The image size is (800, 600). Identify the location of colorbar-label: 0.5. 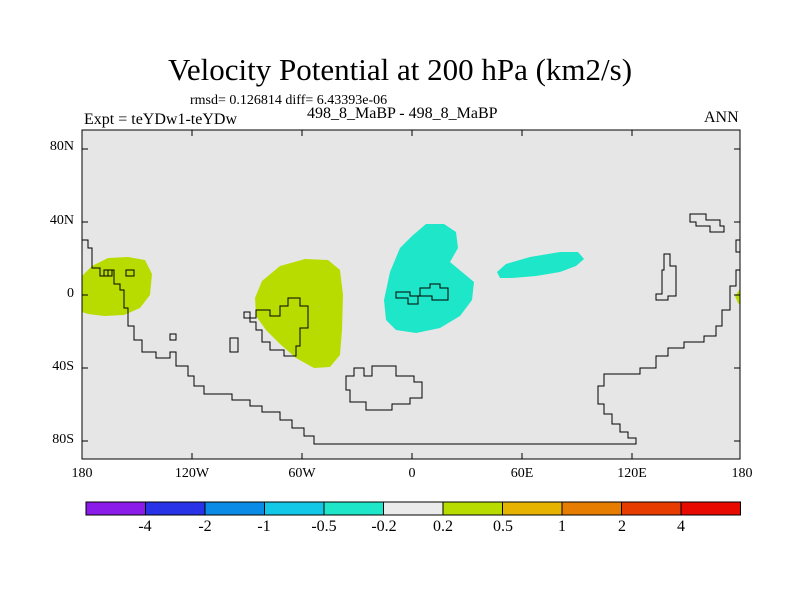
(503, 526).